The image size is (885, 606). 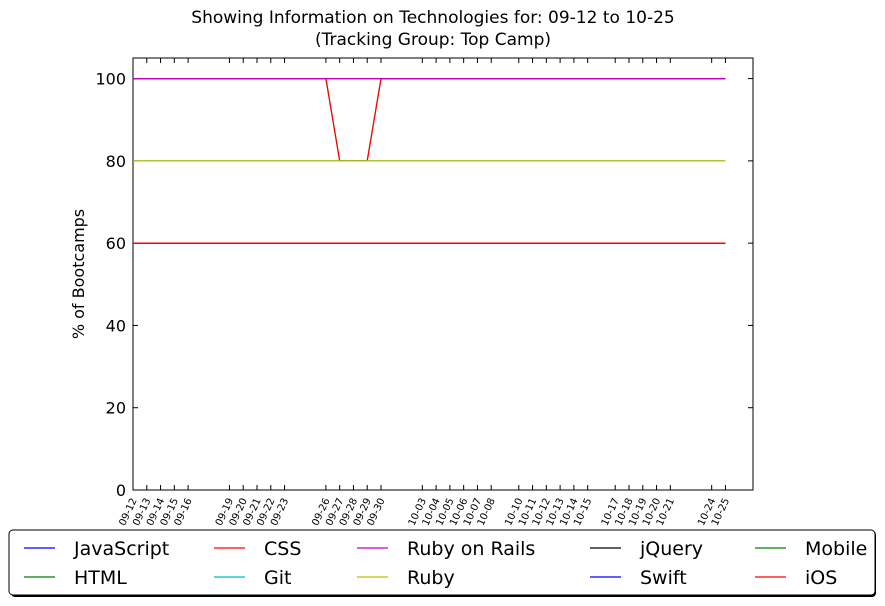 What do you see at coordinates (836, 549) in the screenshot?
I see `legend-label: Mobile` at bounding box center [836, 549].